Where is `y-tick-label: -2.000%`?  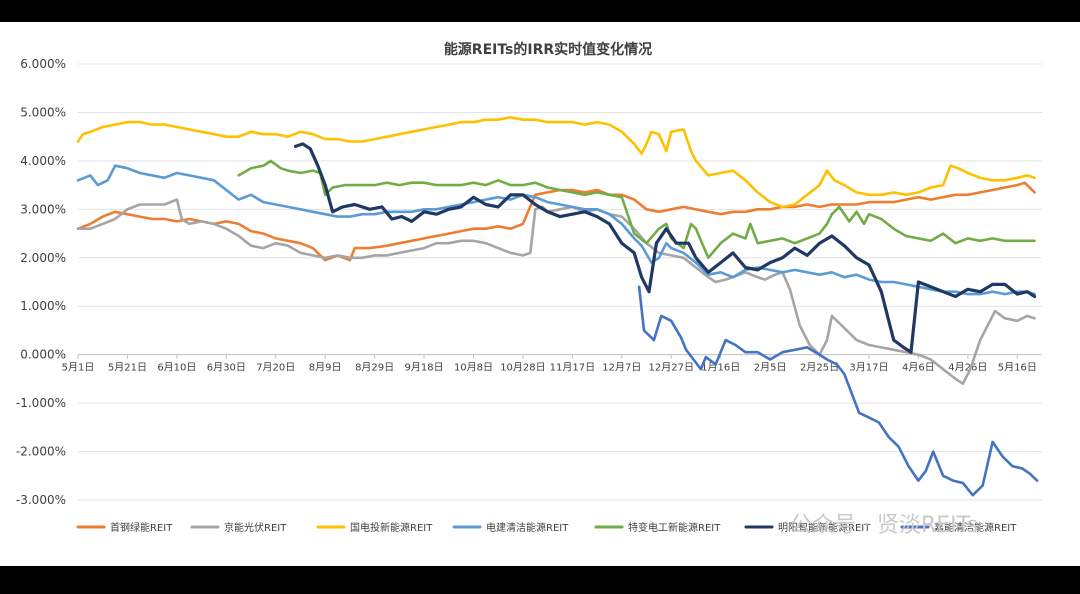 y-tick-label: -2.000% is located at coordinates (41, 452).